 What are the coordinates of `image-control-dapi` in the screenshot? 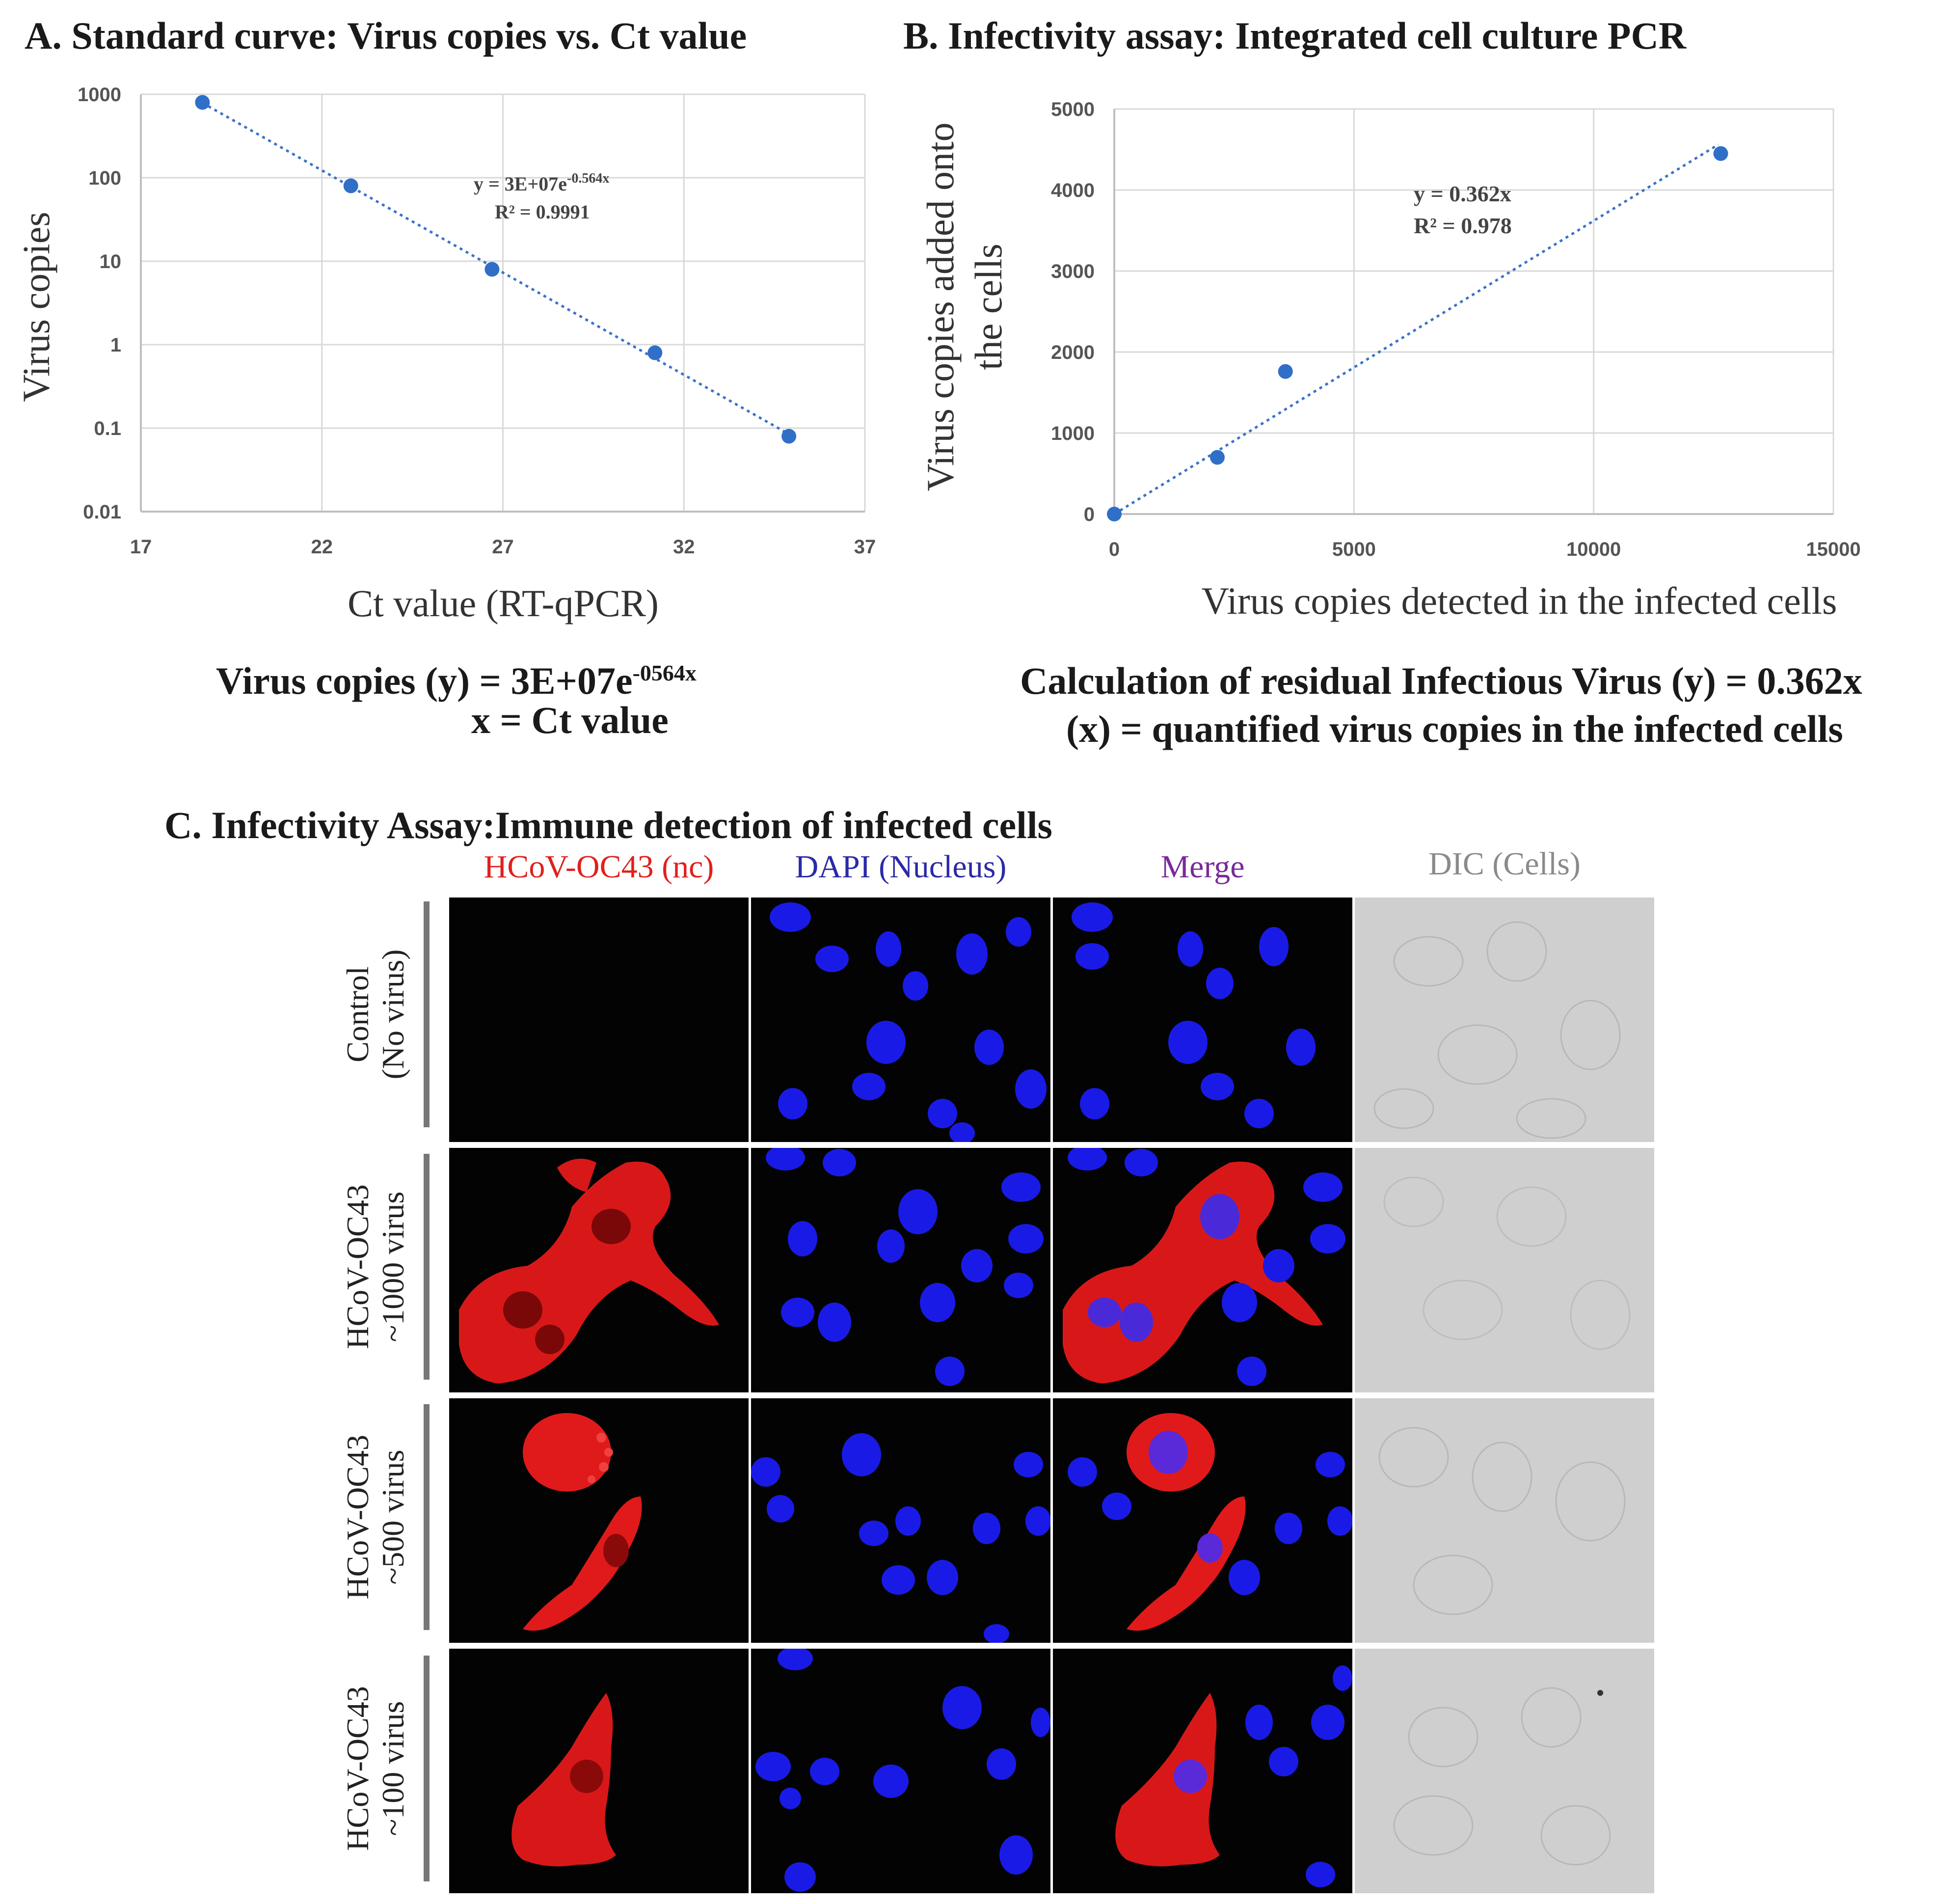 It's located at (900, 1020).